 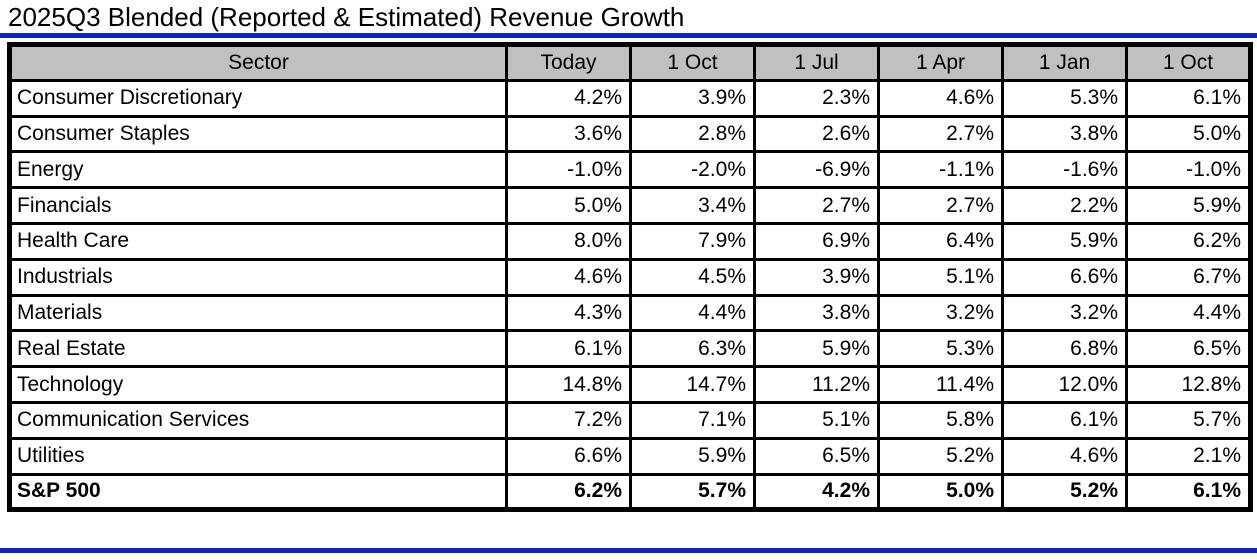 What do you see at coordinates (940, 420) in the screenshot?
I see `value-cell: 5.8%` at bounding box center [940, 420].